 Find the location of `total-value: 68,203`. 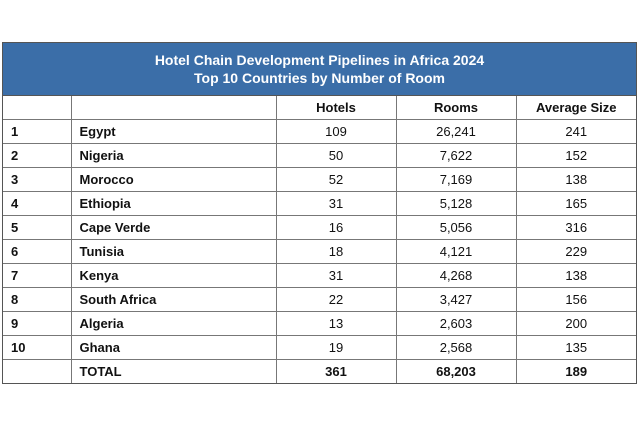

total-value: 68,203 is located at coordinates (456, 371).